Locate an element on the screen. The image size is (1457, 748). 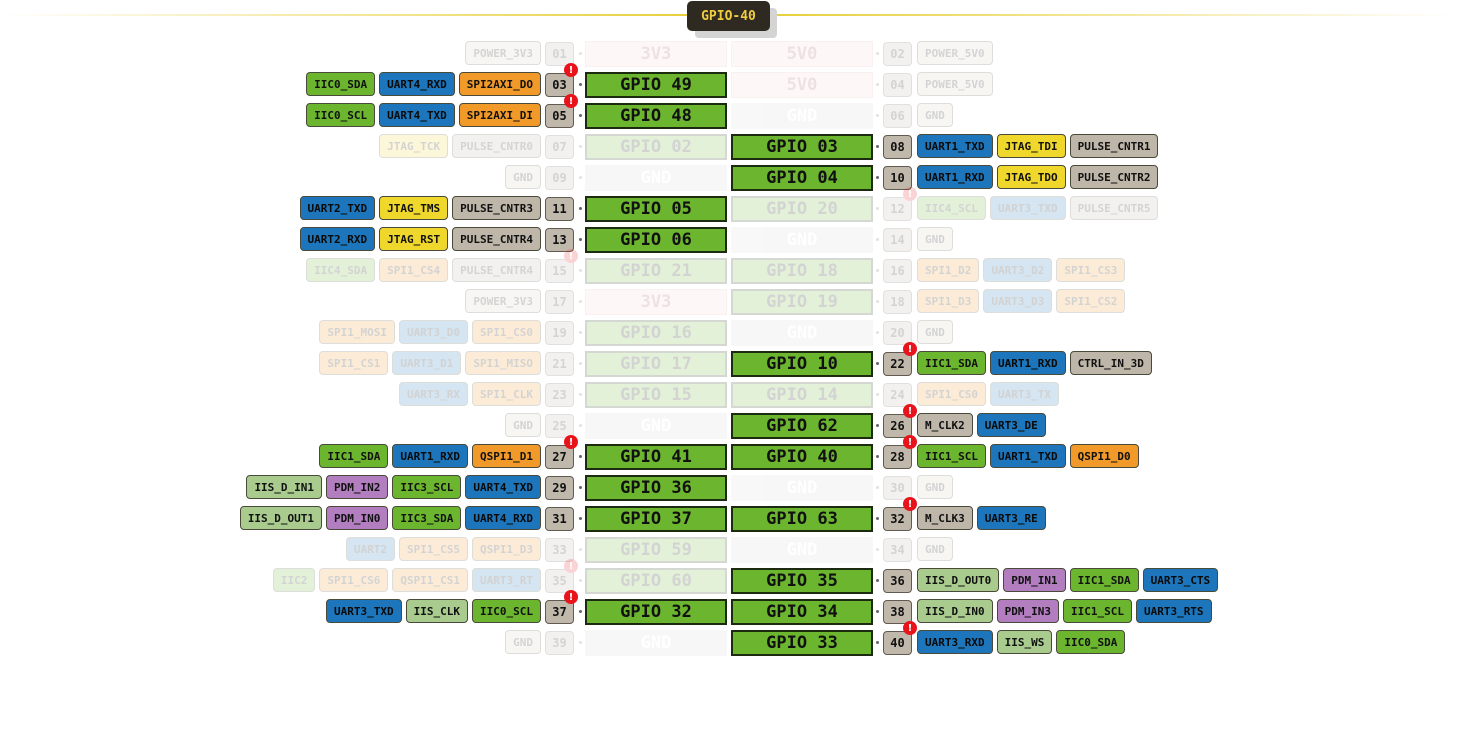
function-badge: SPI1_CLK is located at coordinates (506, 394).